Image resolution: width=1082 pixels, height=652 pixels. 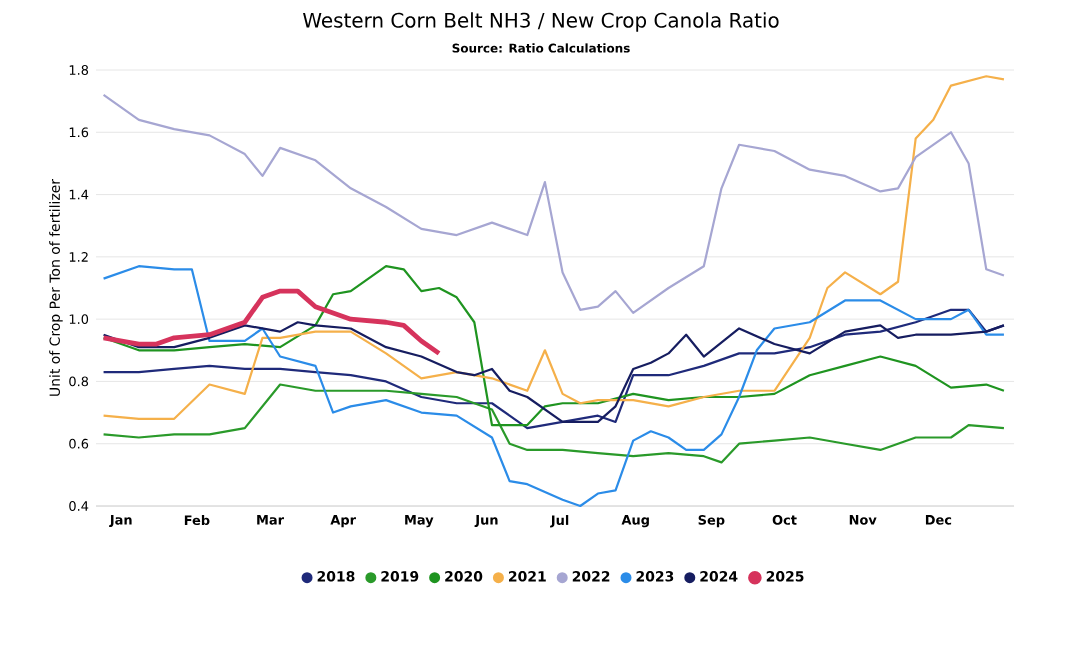 I want to click on chart-title: Western Corn Belt NH3 / New Crop Canola Ratio, so click(x=541, y=22).